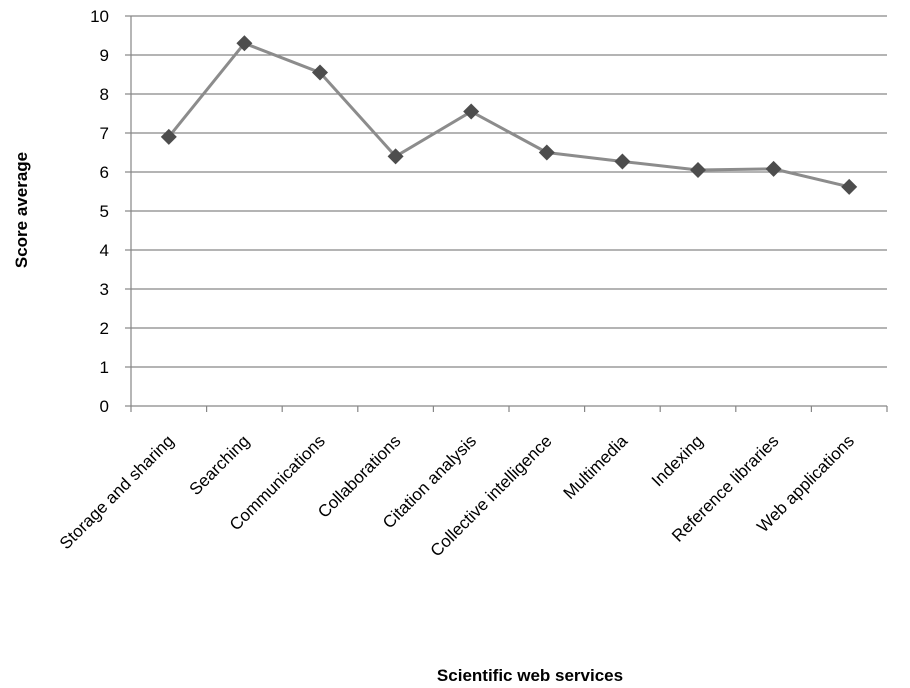 This screenshot has height=688, width=910. I want to click on y-tick-label: 4, so click(104, 250).